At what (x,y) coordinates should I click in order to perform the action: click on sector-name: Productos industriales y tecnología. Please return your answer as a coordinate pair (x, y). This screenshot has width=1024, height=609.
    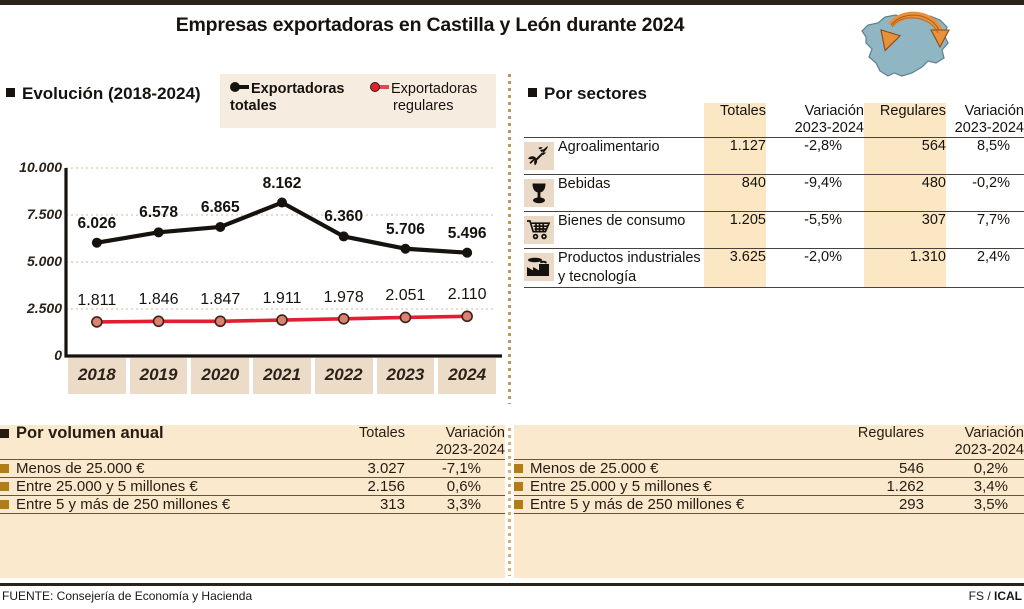
    Looking at the image, I should click on (631, 268).